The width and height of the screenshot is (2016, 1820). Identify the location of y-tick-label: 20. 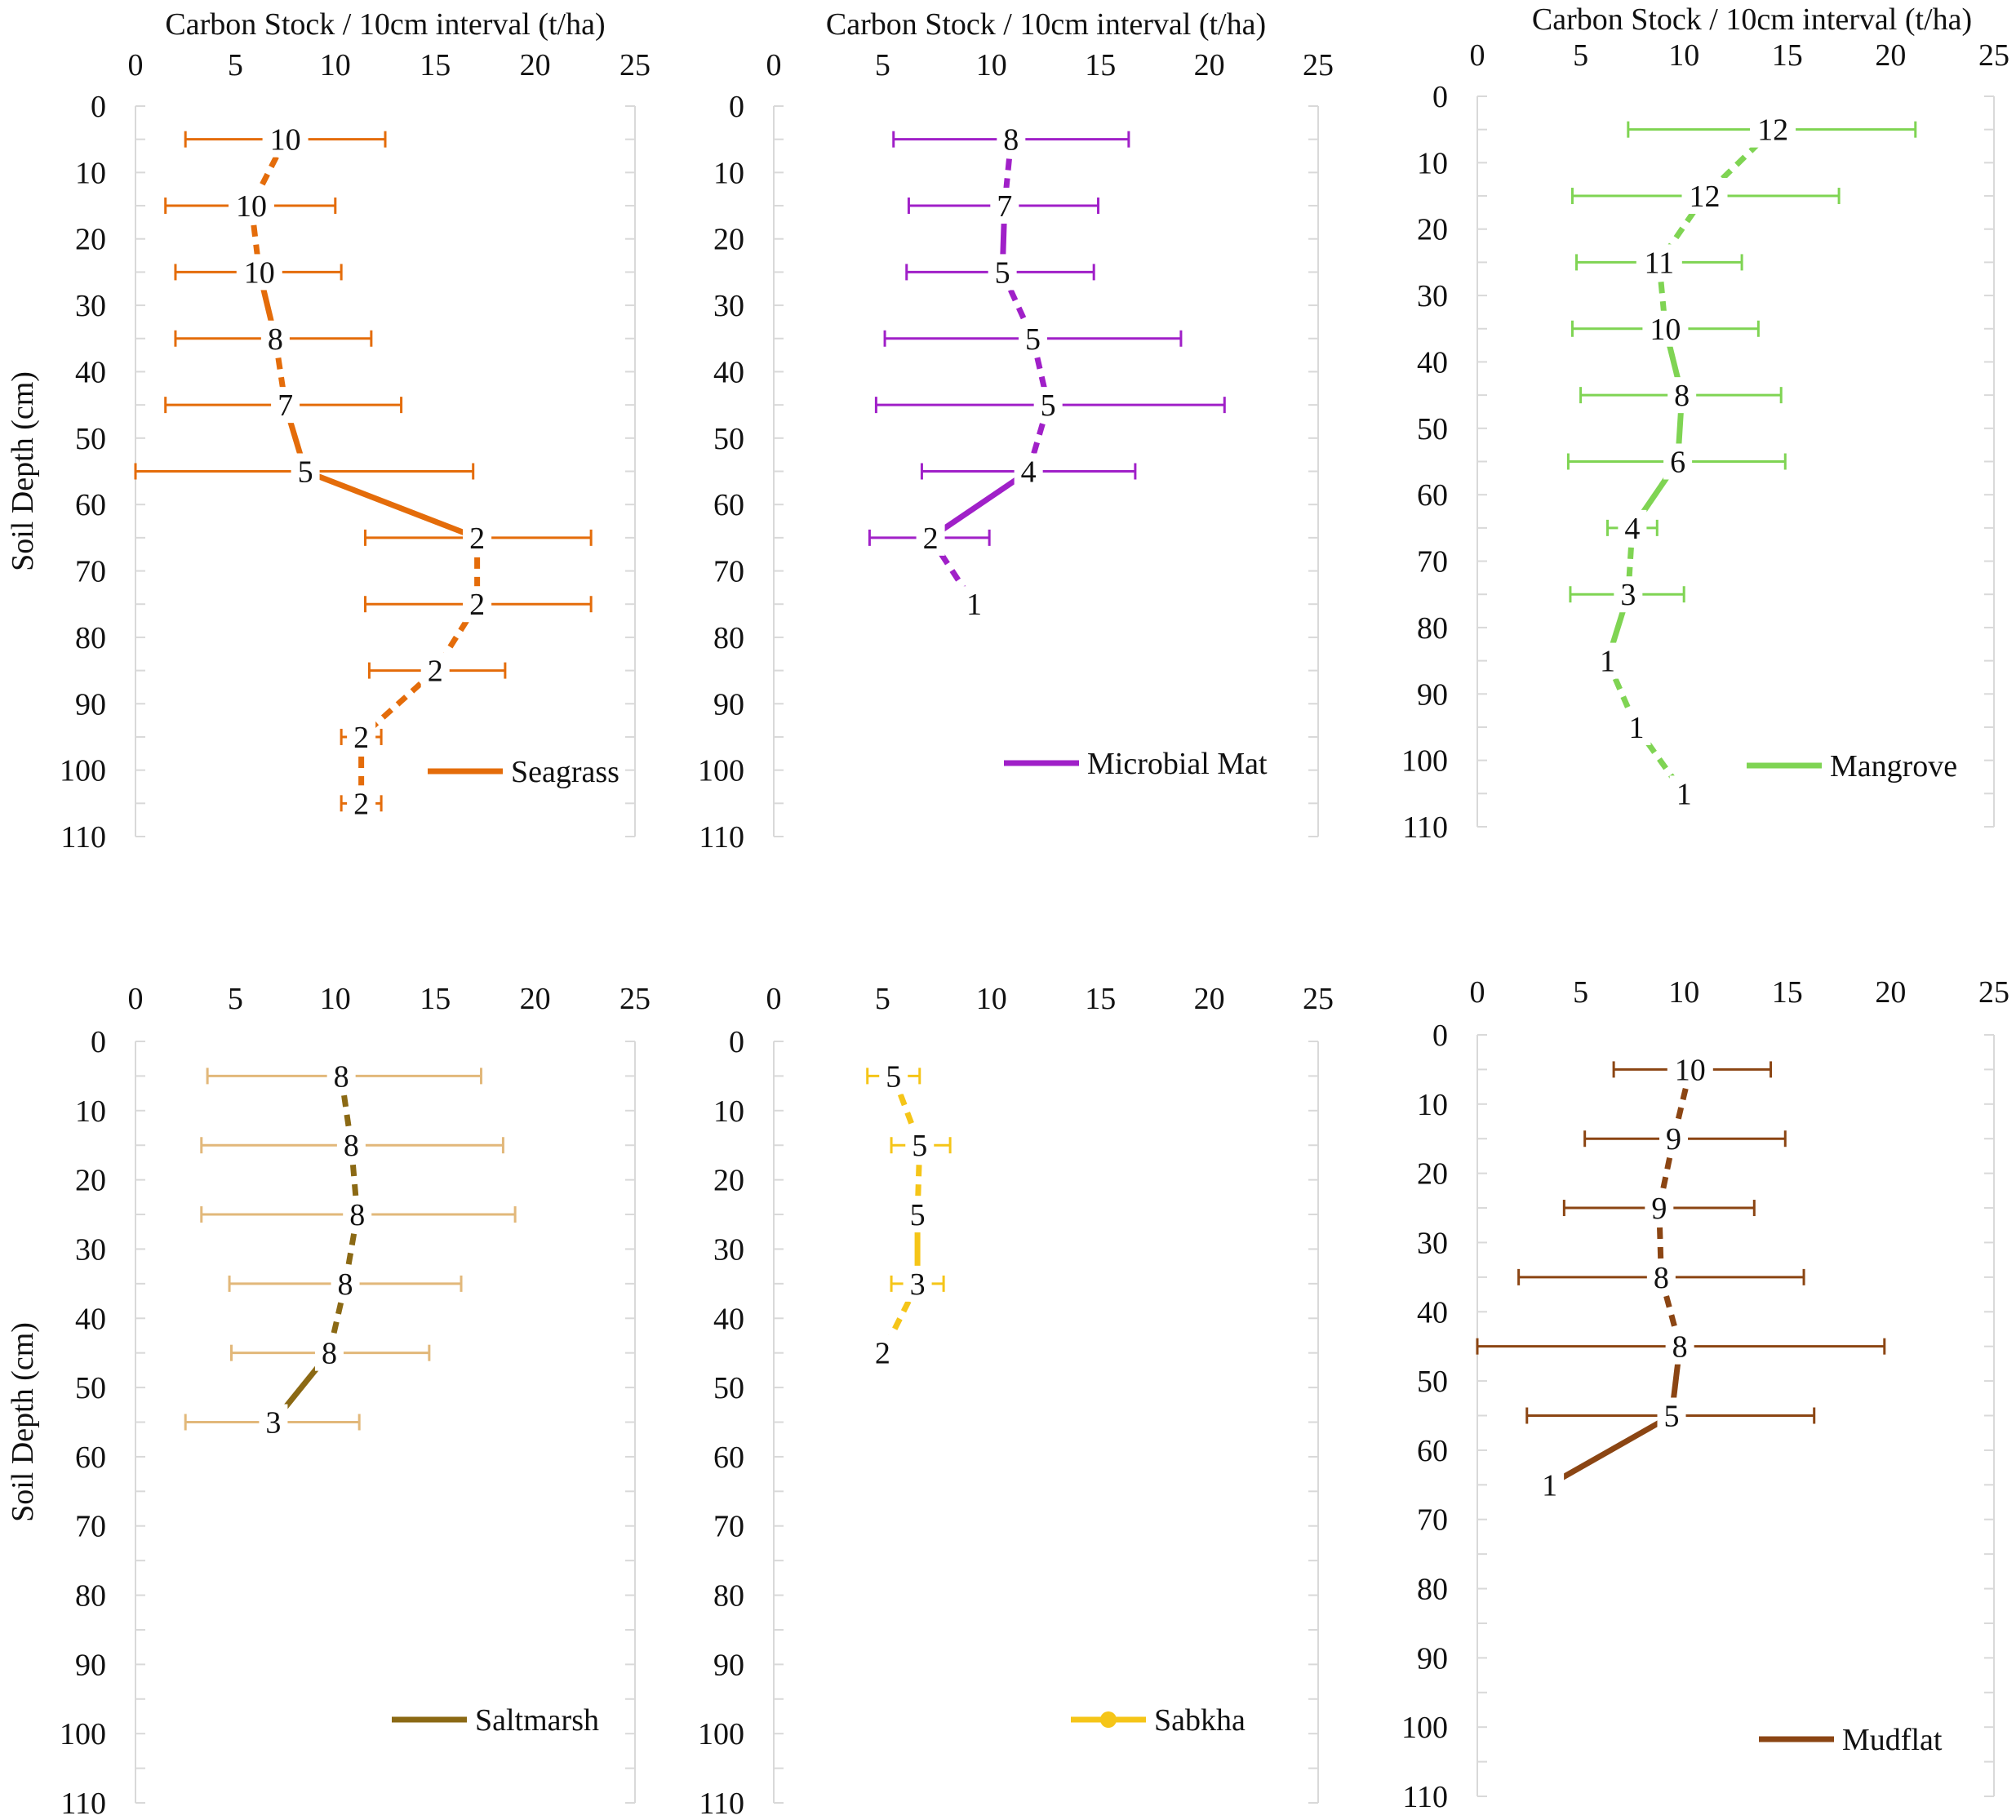
(90, 240).